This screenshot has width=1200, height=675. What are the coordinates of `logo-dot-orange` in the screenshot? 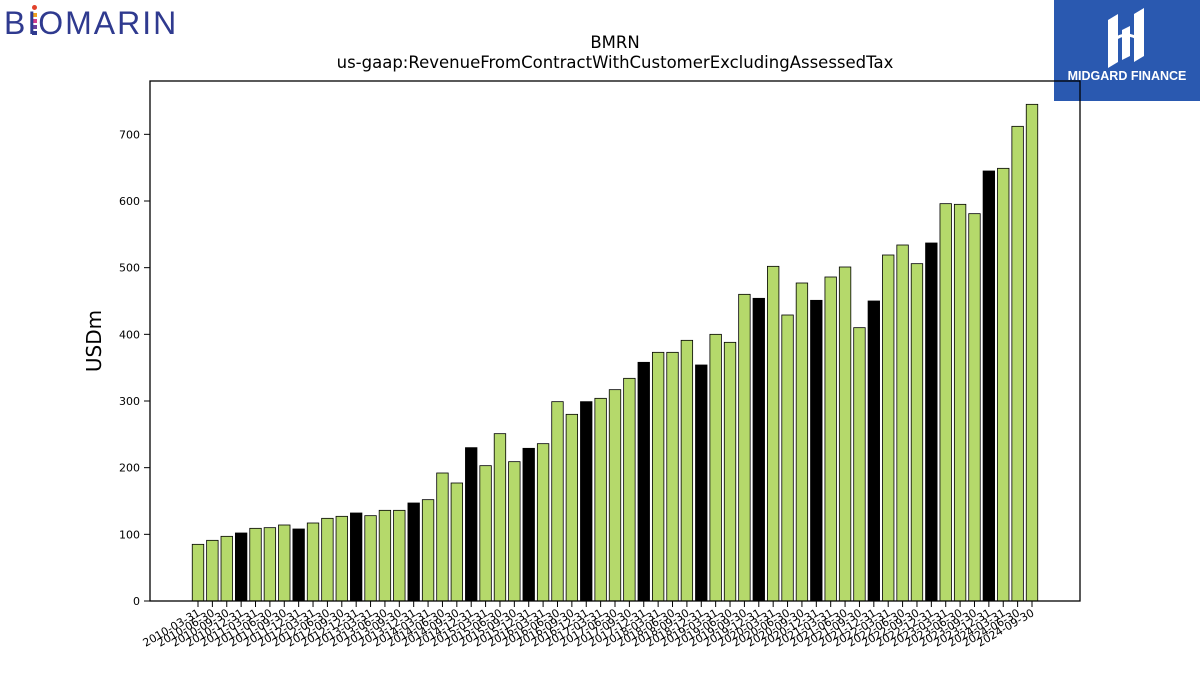 It's located at (34, 15).